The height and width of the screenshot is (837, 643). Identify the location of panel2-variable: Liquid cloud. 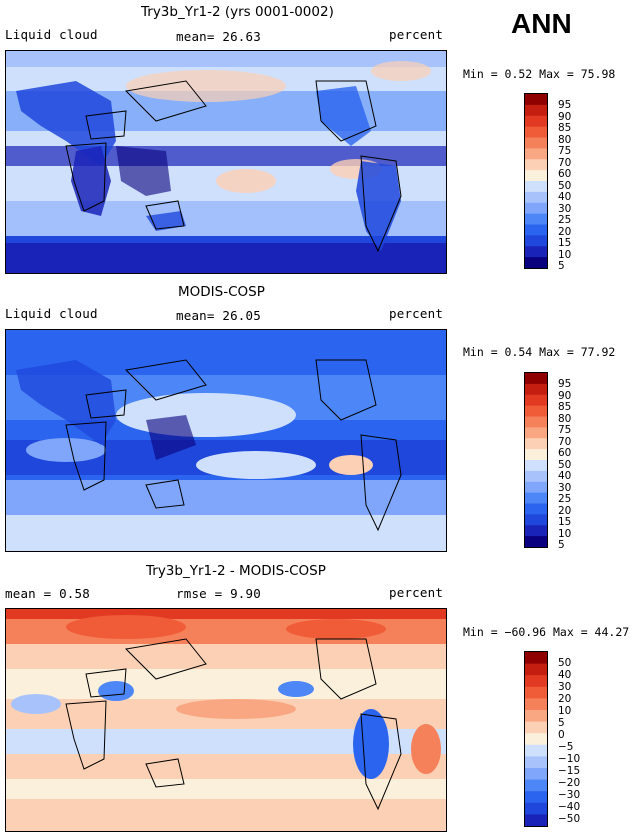
(51, 313).